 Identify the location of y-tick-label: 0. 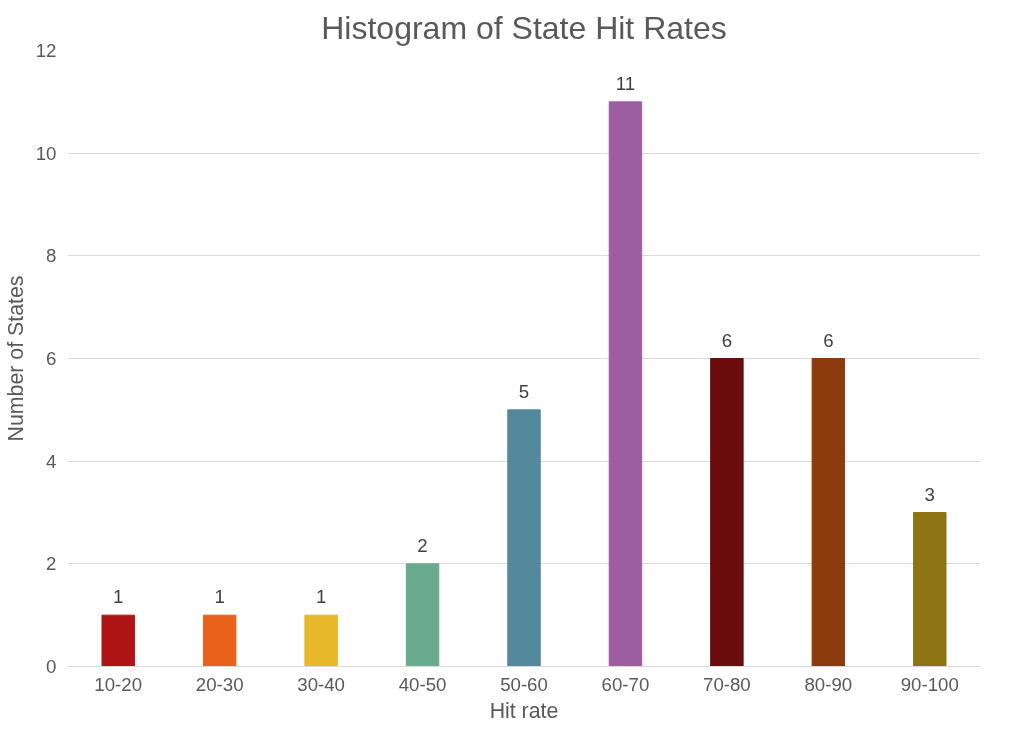
(51, 666).